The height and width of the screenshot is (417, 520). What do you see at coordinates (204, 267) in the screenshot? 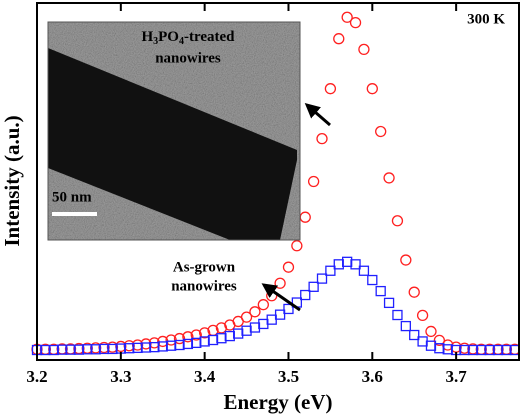
I see `annotation: As-grown` at bounding box center [204, 267].